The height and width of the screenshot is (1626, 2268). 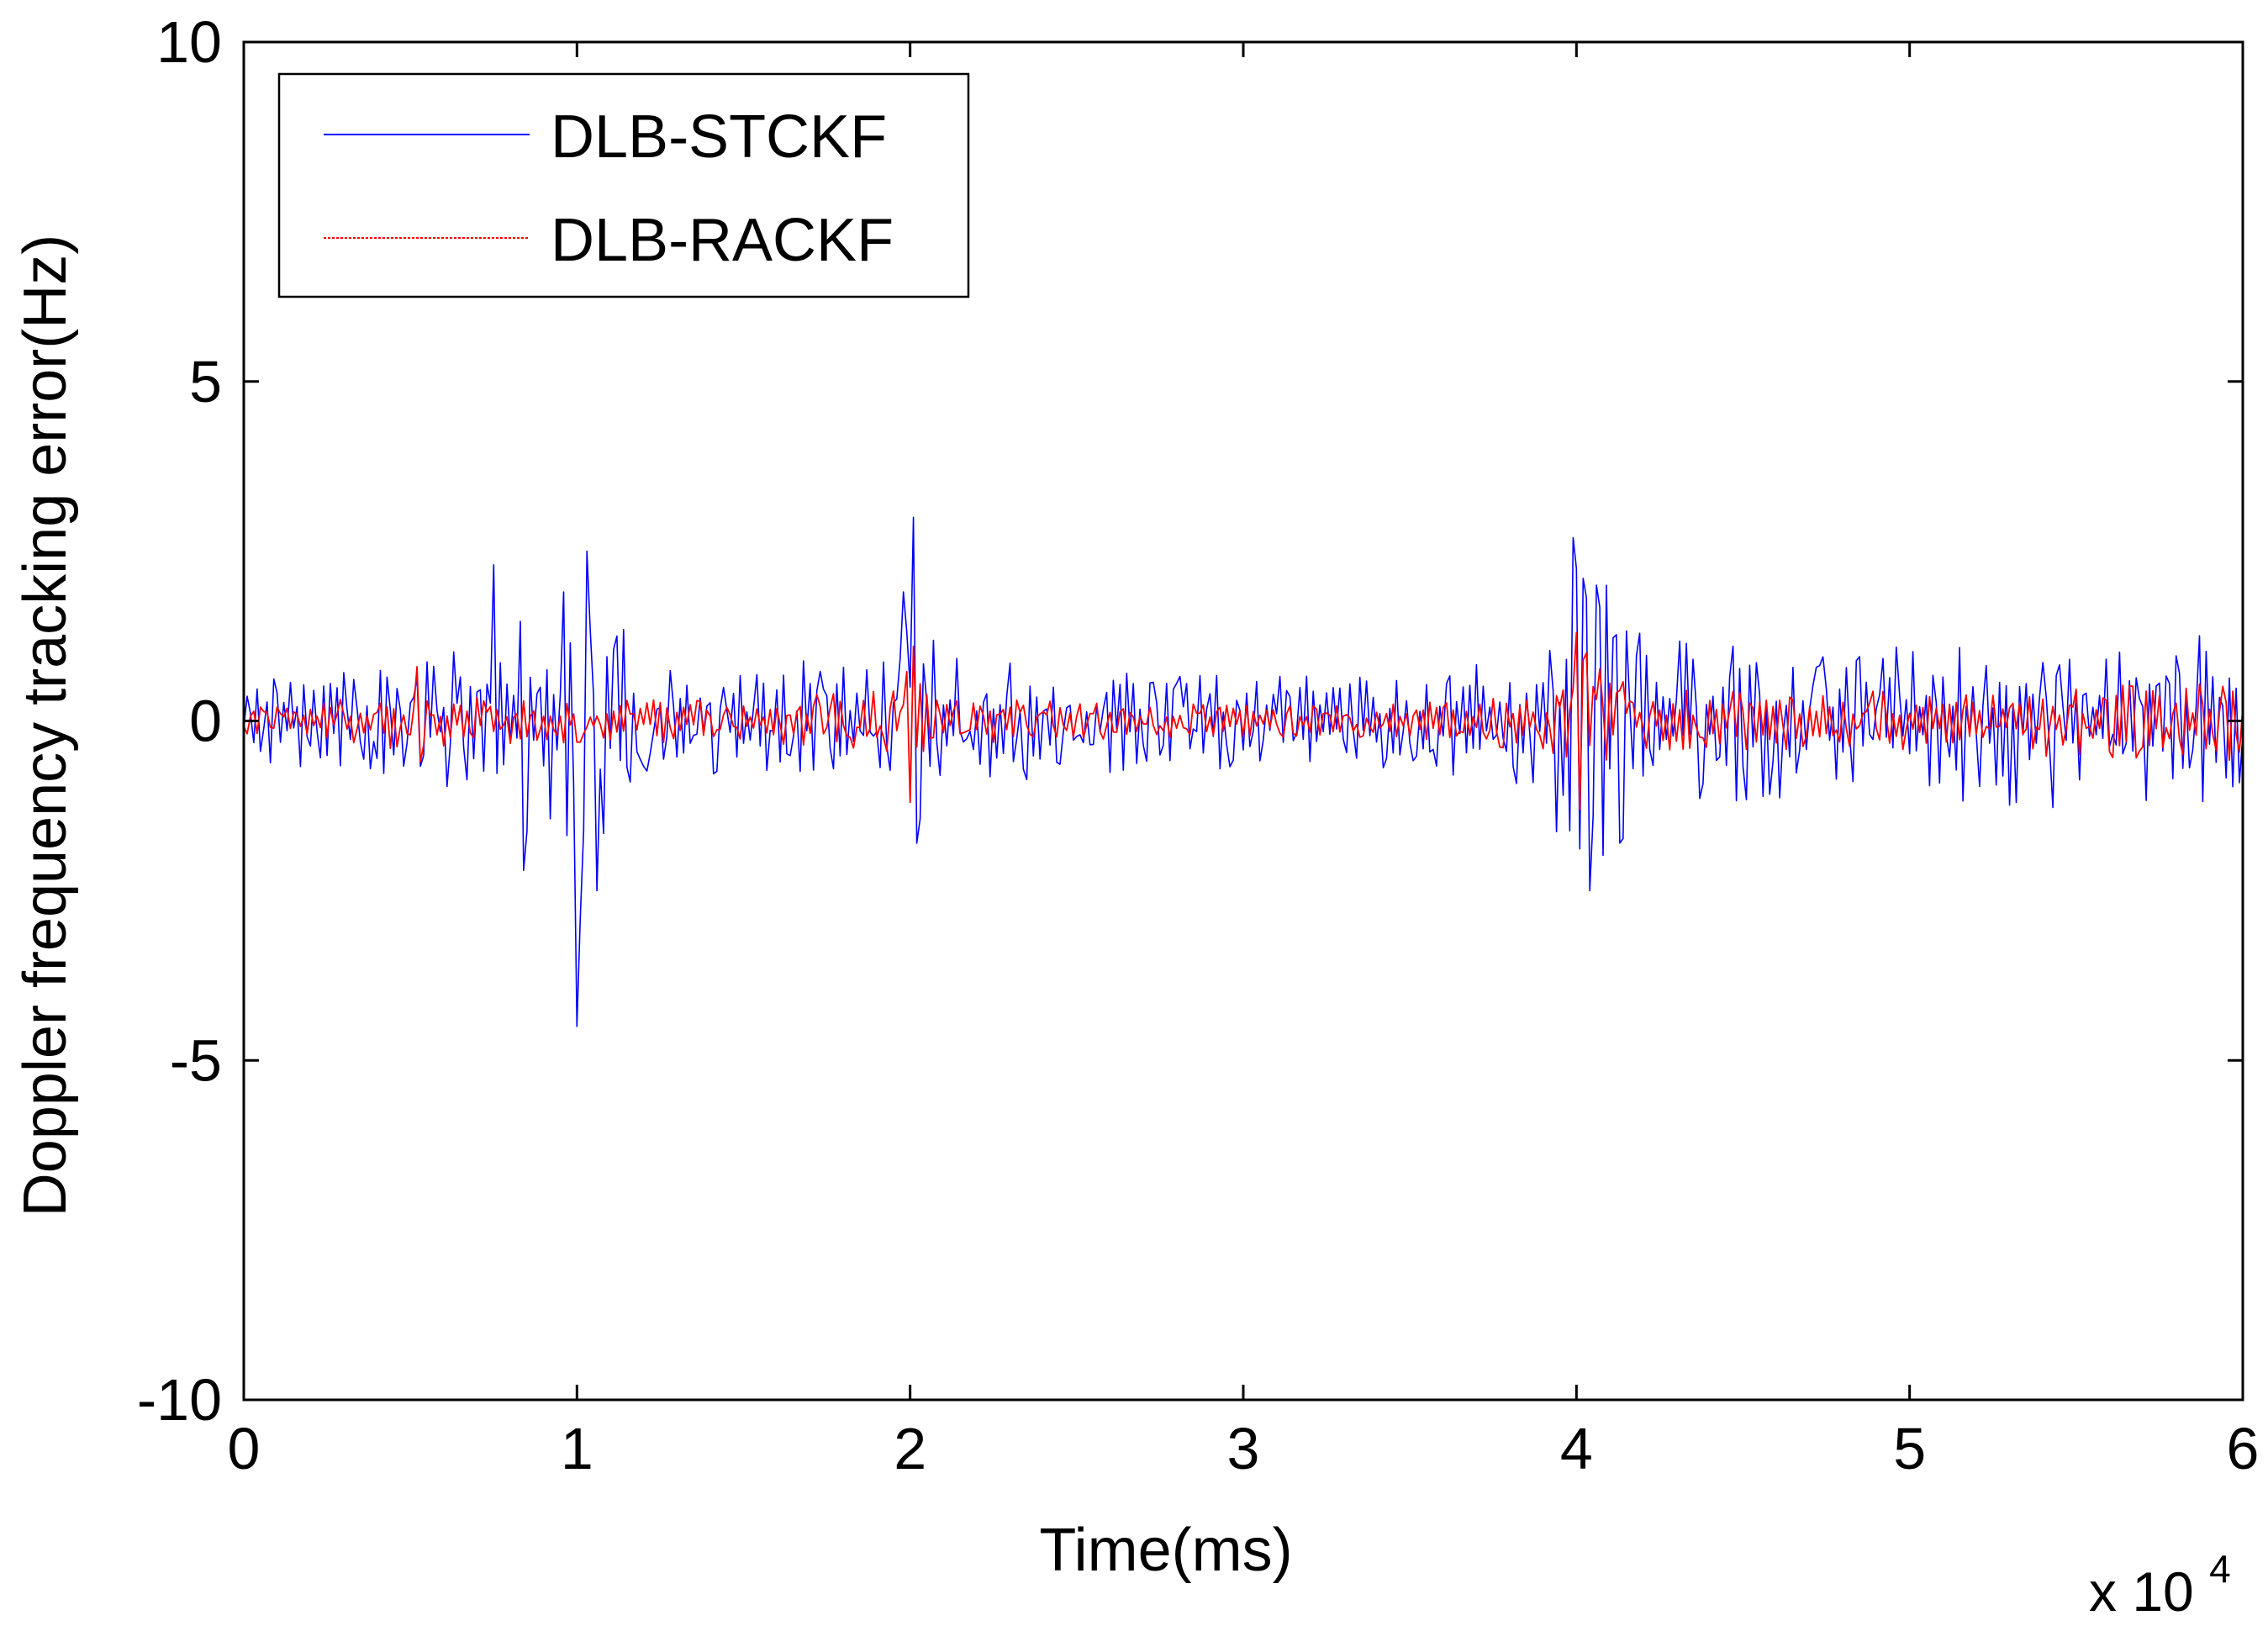 I want to click on legend-box, so click(x=624, y=185).